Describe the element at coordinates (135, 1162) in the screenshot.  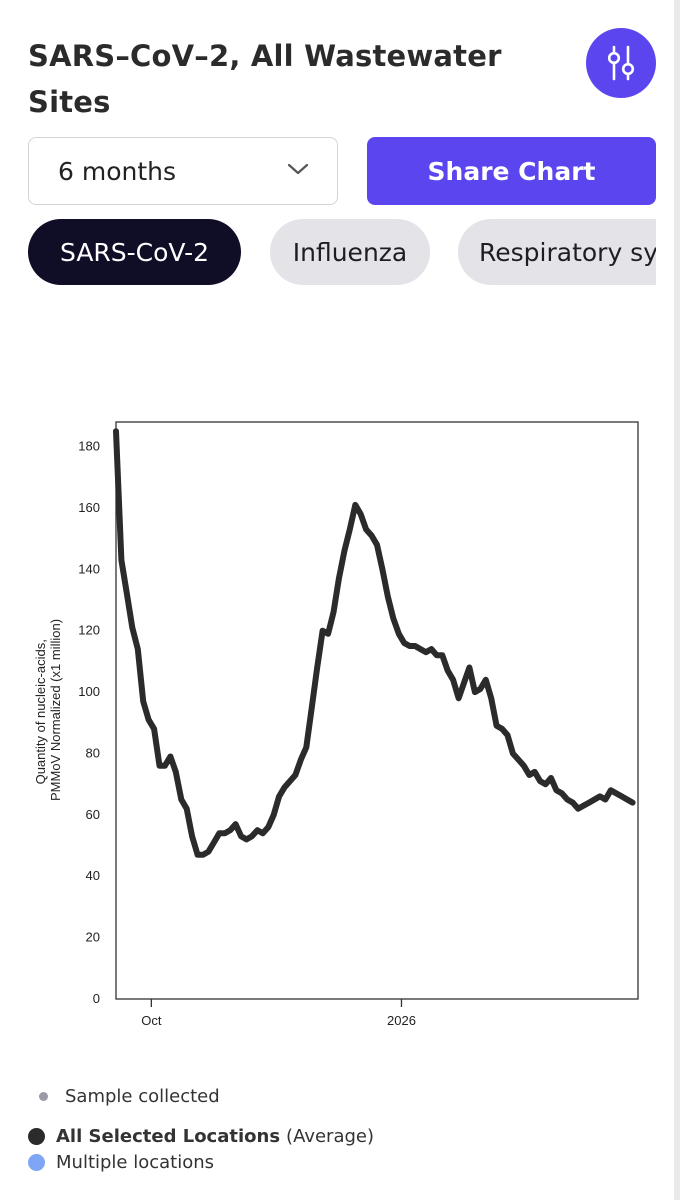
I see `legend-label-multiple-locations: Multiple locations` at that location.